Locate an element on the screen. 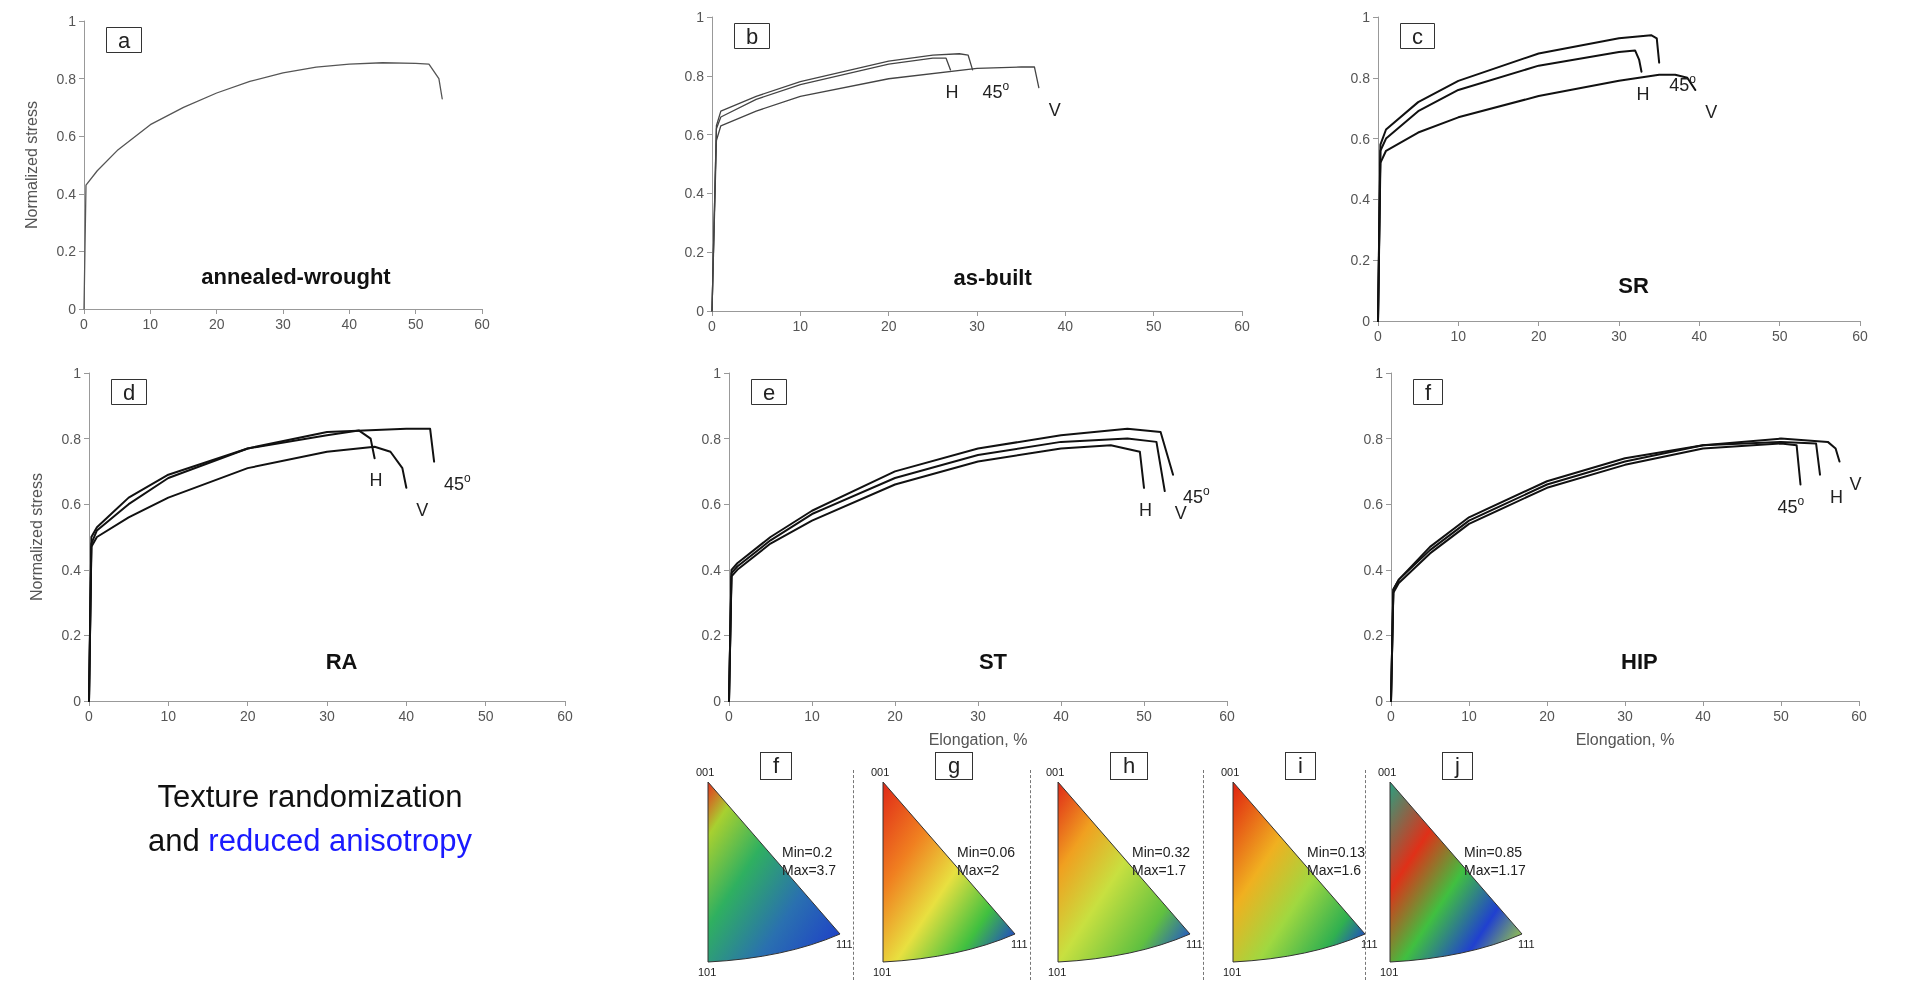  text: Min=0.06 is located at coordinates (986, 852).